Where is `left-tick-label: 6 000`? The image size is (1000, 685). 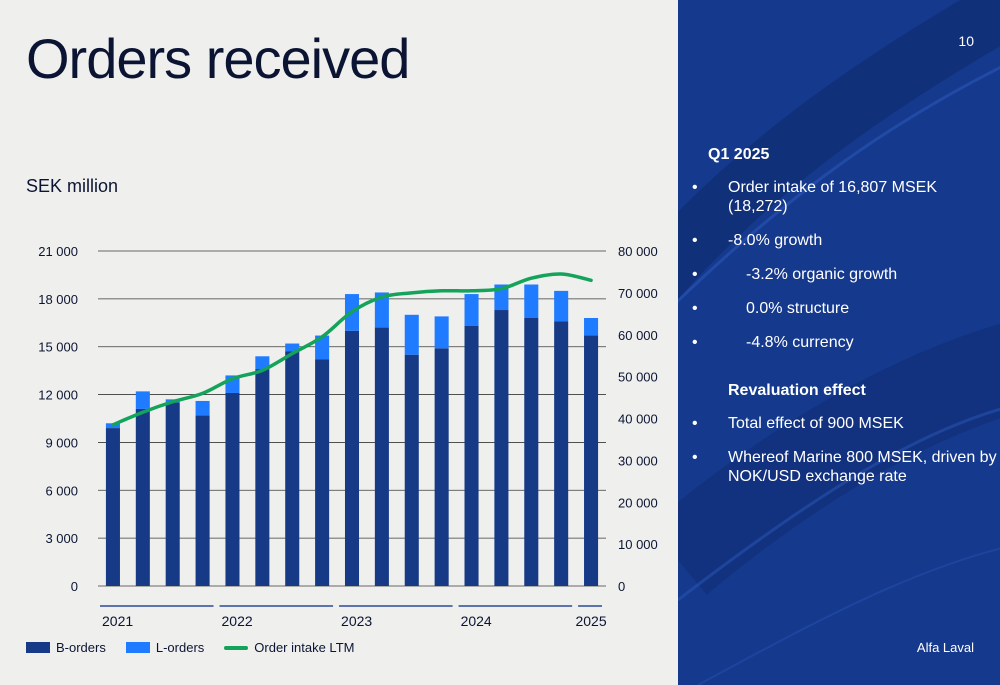
left-tick-label: 6 000 is located at coordinates (61, 490).